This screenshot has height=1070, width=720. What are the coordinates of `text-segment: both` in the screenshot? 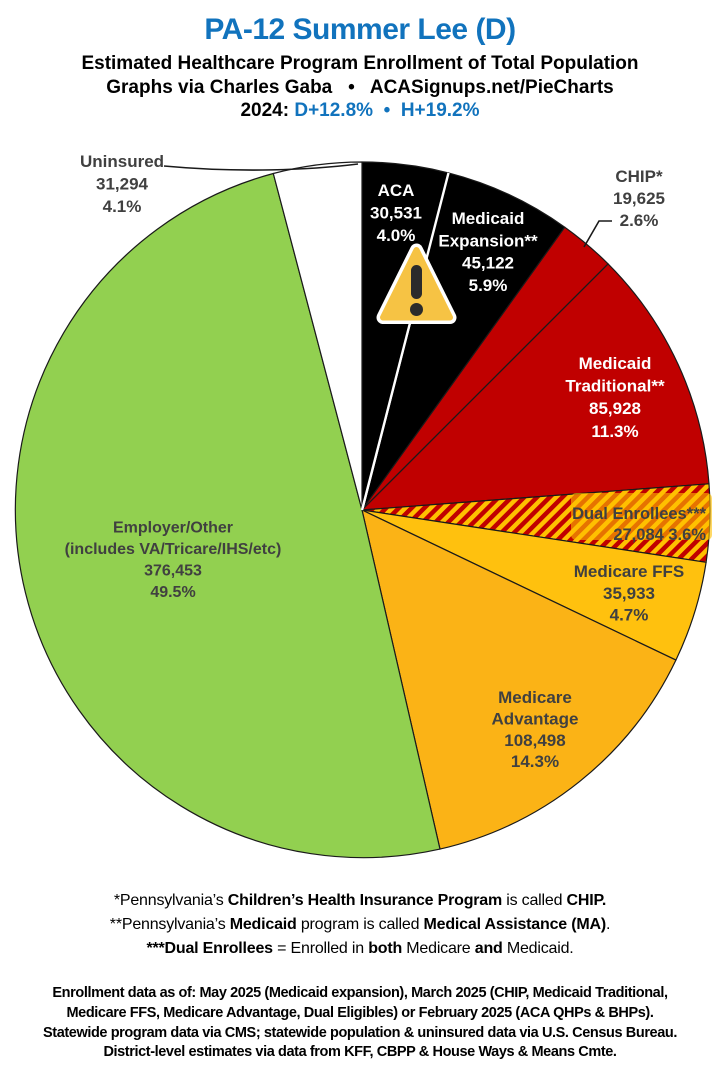 It's located at (385, 948).